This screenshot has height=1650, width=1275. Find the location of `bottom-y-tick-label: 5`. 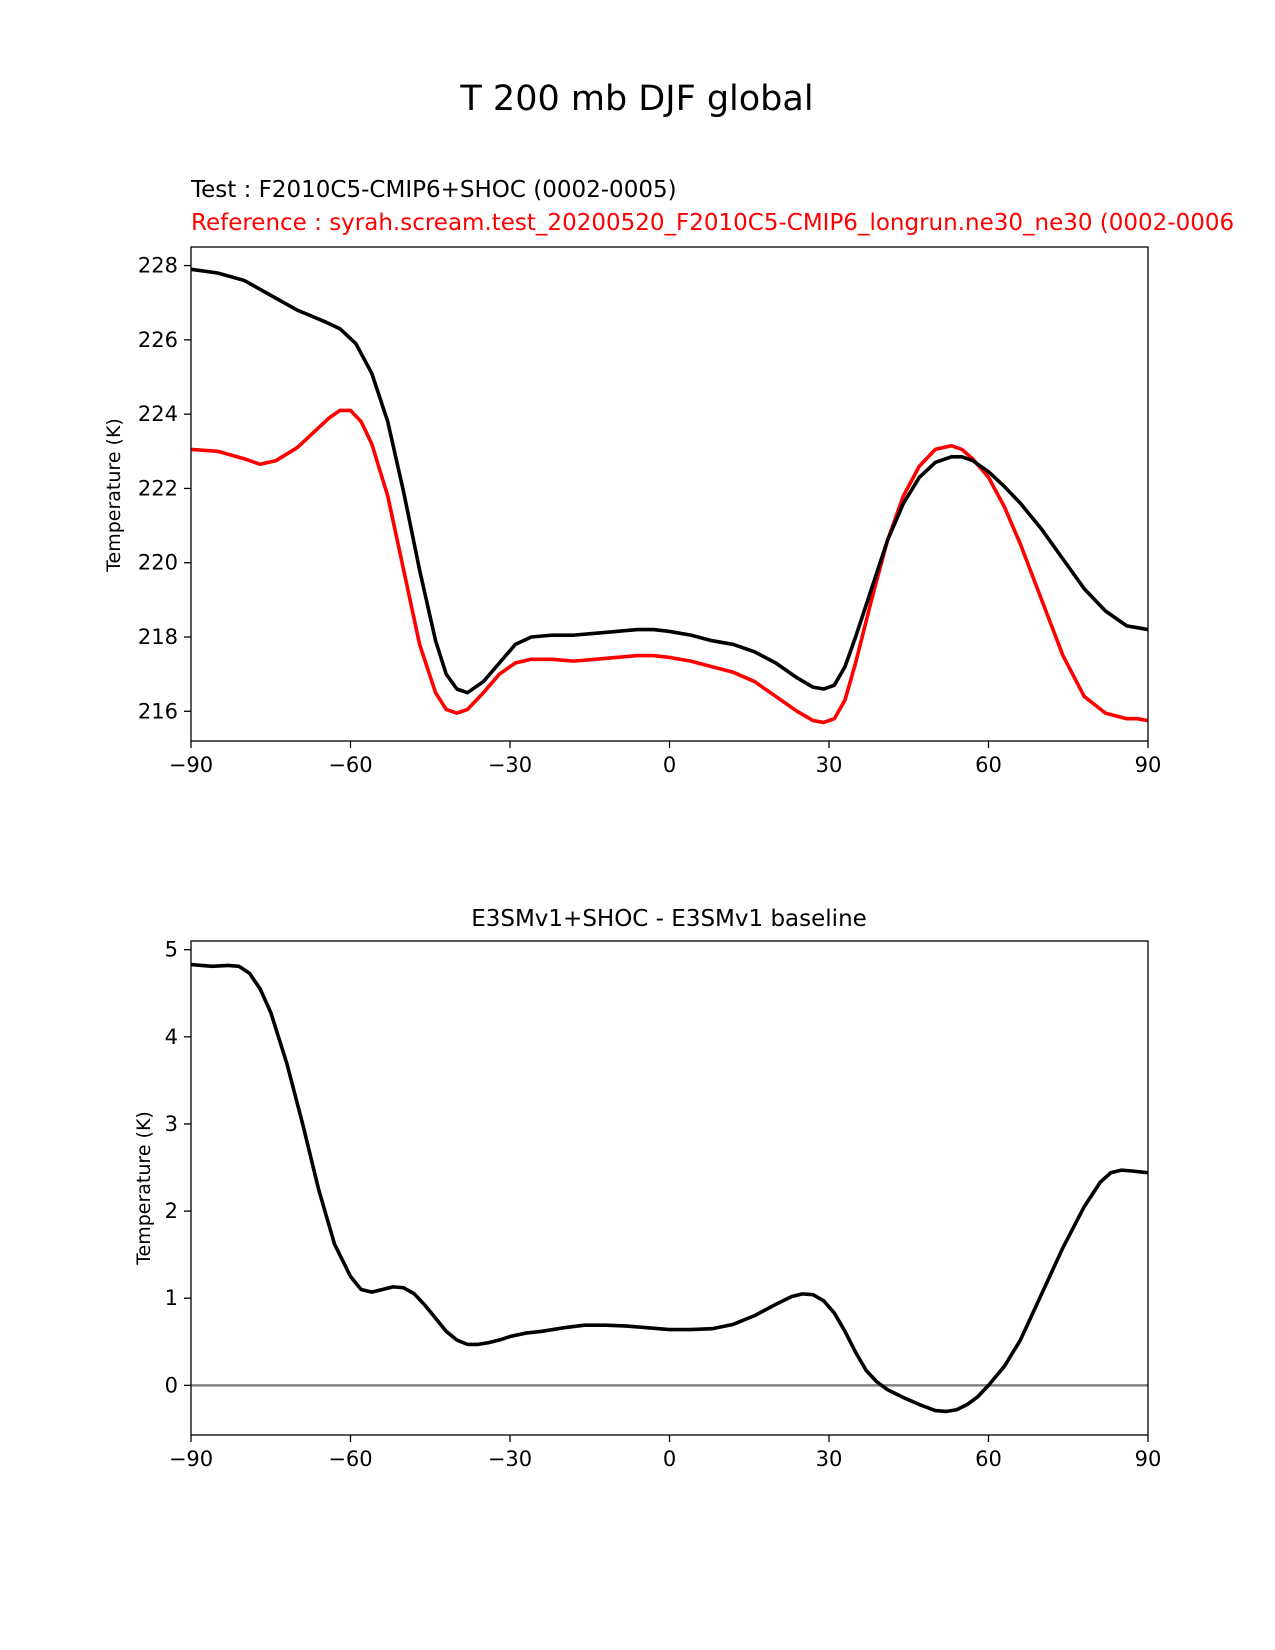

bottom-y-tick-label: 5 is located at coordinates (171, 950).